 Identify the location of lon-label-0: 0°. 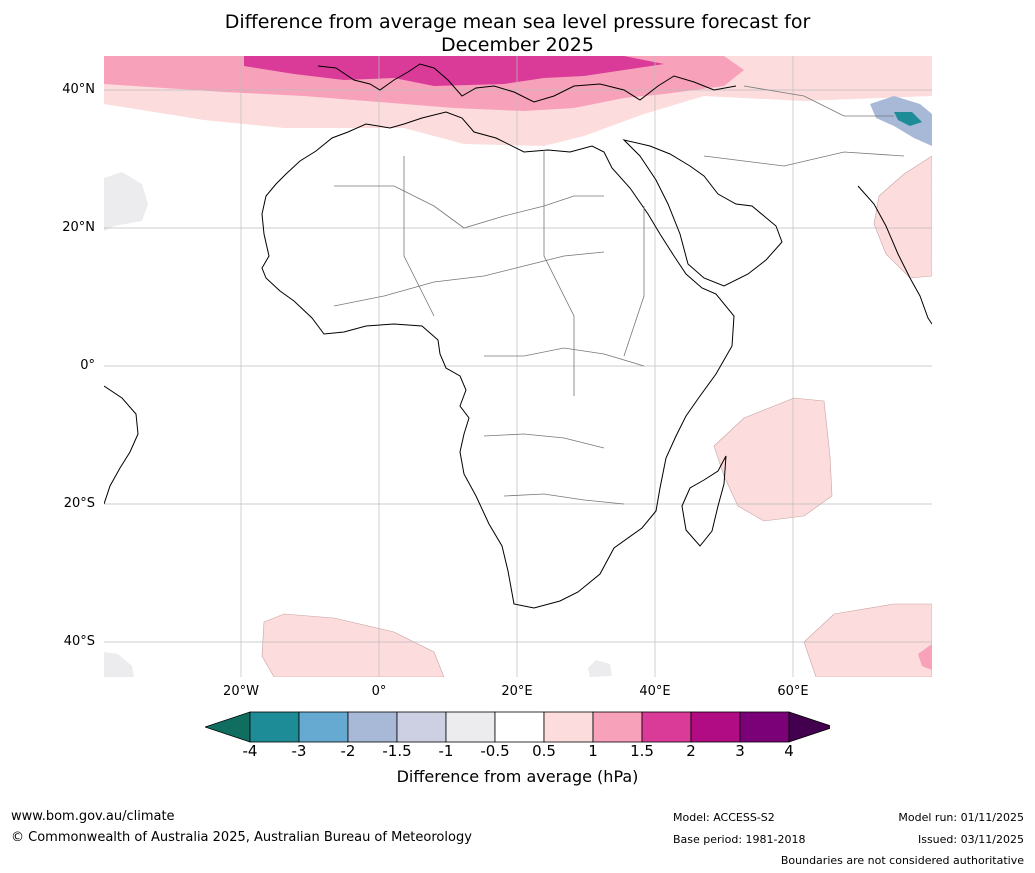
(379, 691).